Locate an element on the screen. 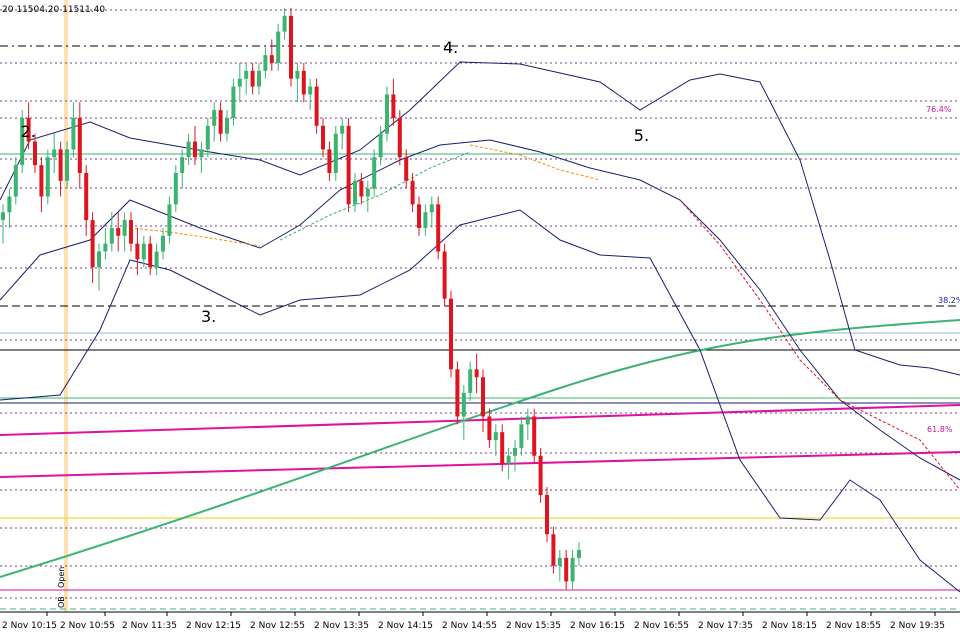 Image resolution: width=960 pixels, height=641 pixels. x-tick-label: 2 Nov 15:35 is located at coordinates (533, 626).